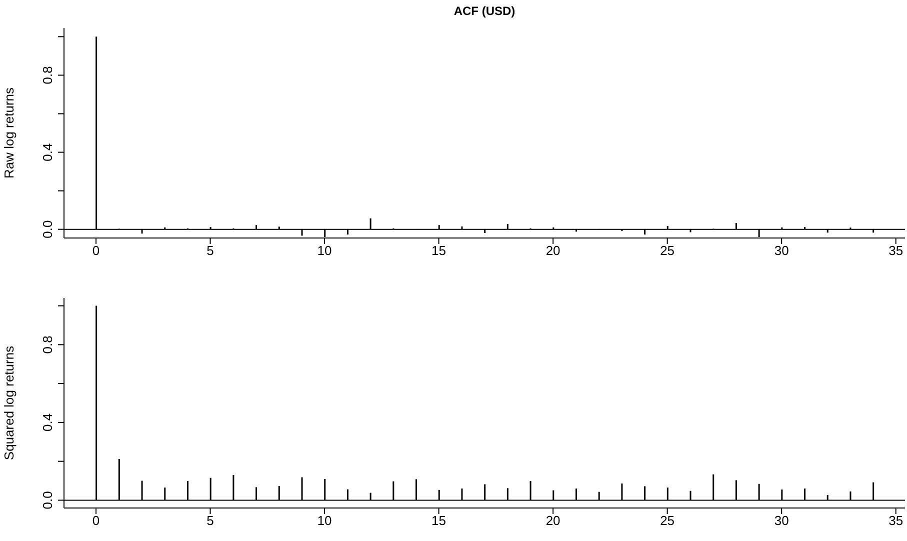  Describe the element at coordinates (484, 11) in the screenshot. I see `chart-title: ACF (USD)` at that location.